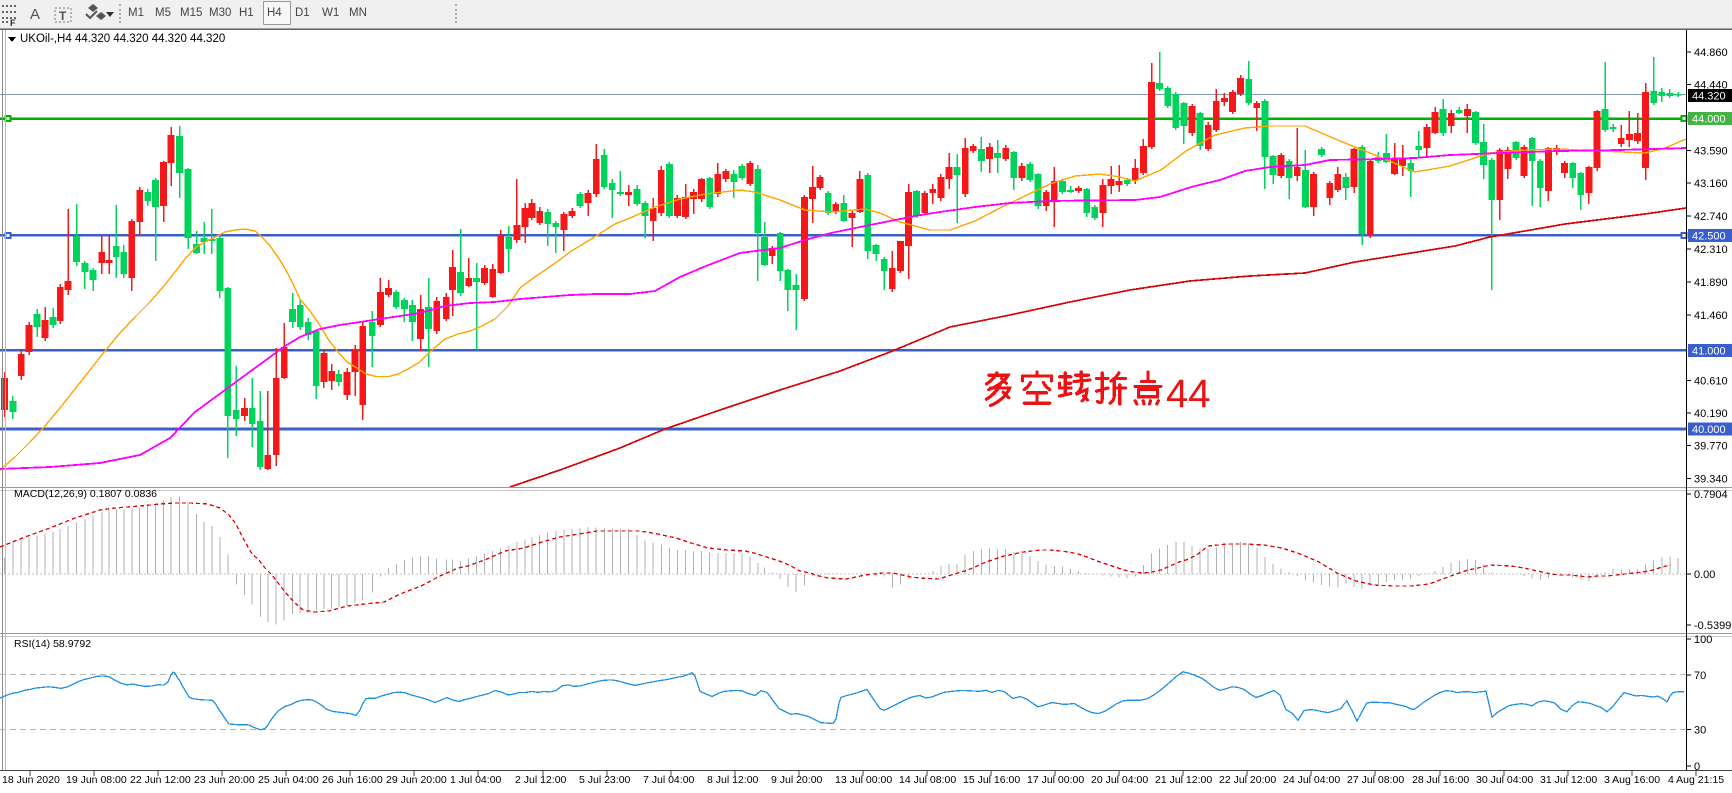 Image resolution: width=1732 pixels, height=793 pixels. I want to click on svg-text: 44.320, so click(1709, 97).